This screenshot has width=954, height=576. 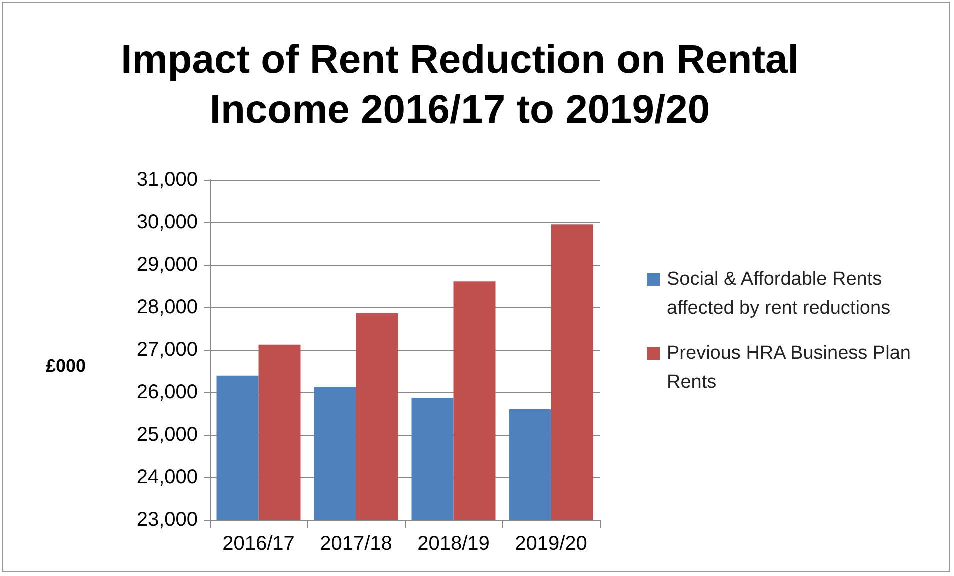 I want to click on y-tick-label: 25,000, so click(x=167, y=435).